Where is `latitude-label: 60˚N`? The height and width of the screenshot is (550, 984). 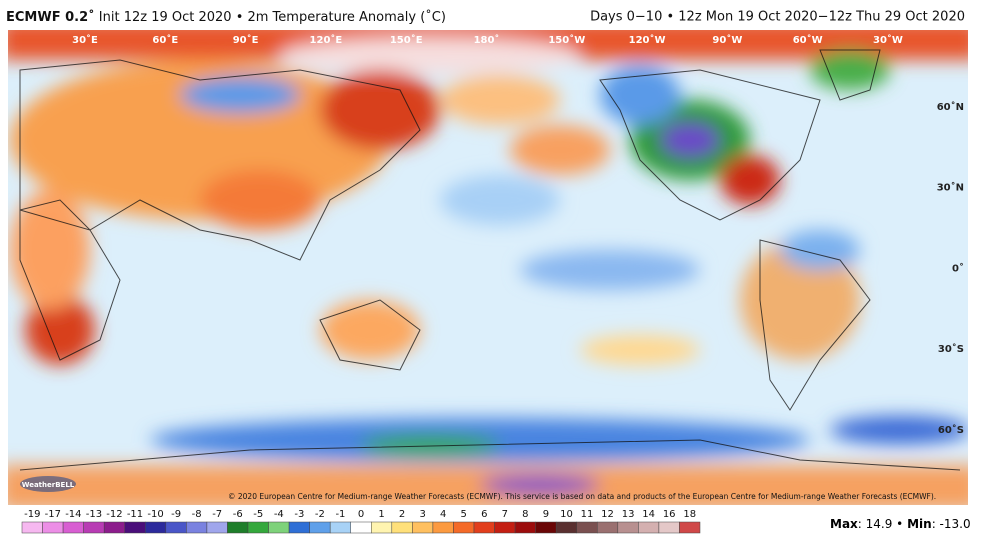 latitude-label: 60˚N is located at coordinates (950, 107).